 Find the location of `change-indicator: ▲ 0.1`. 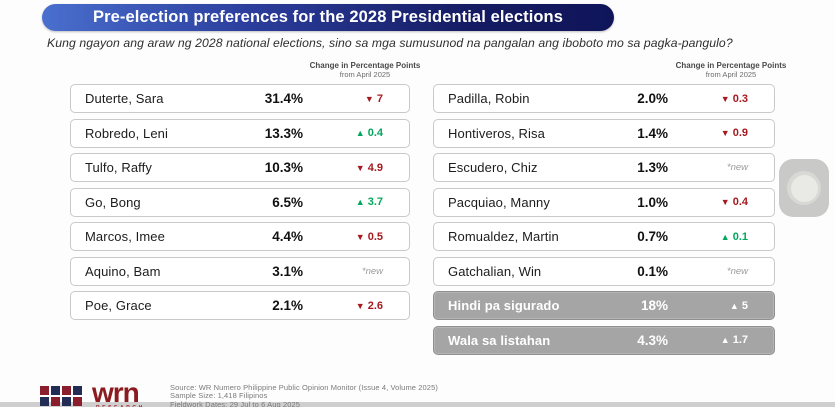

change-indicator: ▲ 0.1 is located at coordinates (734, 236).